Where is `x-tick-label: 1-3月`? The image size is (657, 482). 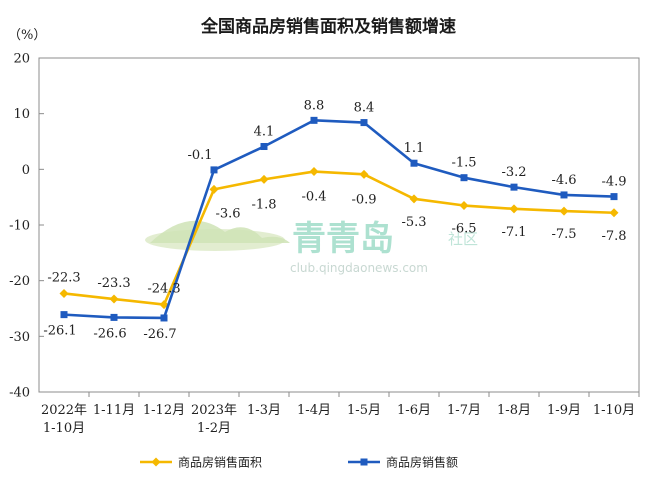
x-tick-label: 1-3月 is located at coordinates (264, 410).